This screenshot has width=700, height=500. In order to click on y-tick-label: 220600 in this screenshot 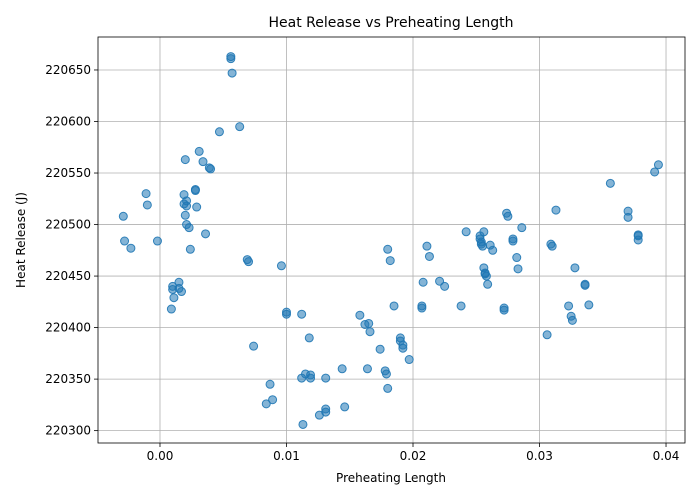, I will do `click(68, 121)`.